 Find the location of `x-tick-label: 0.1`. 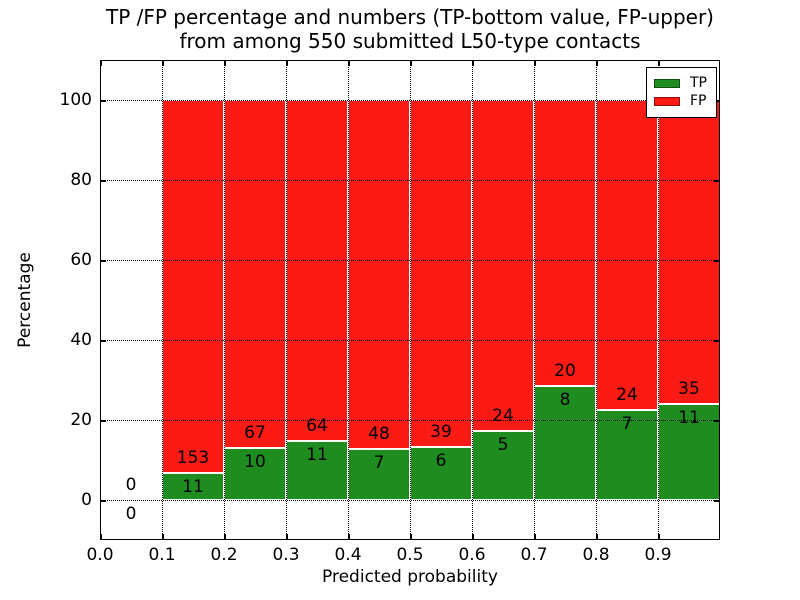

x-tick-label: 0.1 is located at coordinates (162, 555).